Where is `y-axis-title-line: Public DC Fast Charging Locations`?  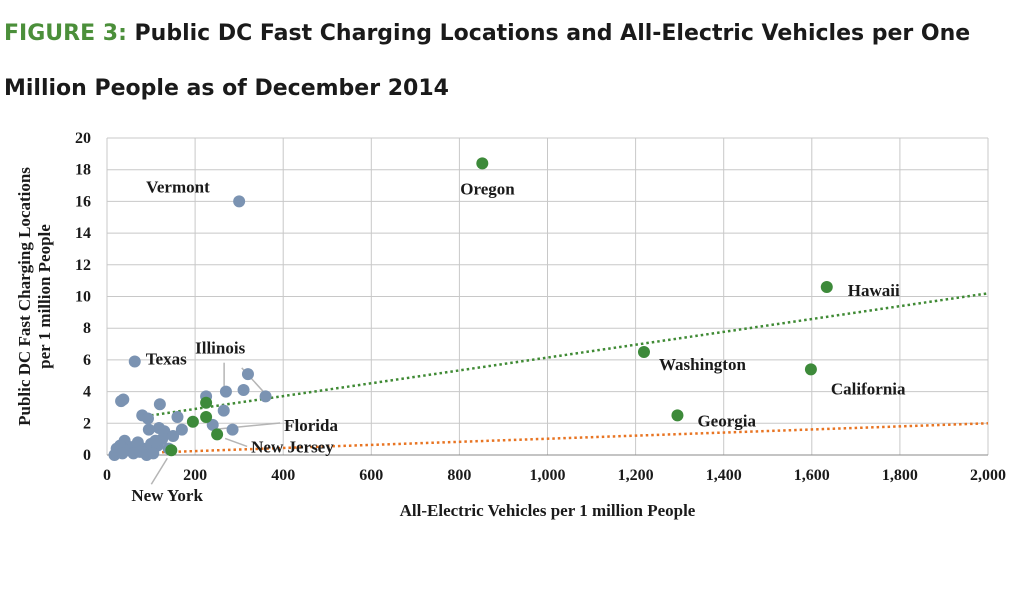 y-axis-title-line: Public DC Fast Charging Locations is located at coordinates (24, 296).